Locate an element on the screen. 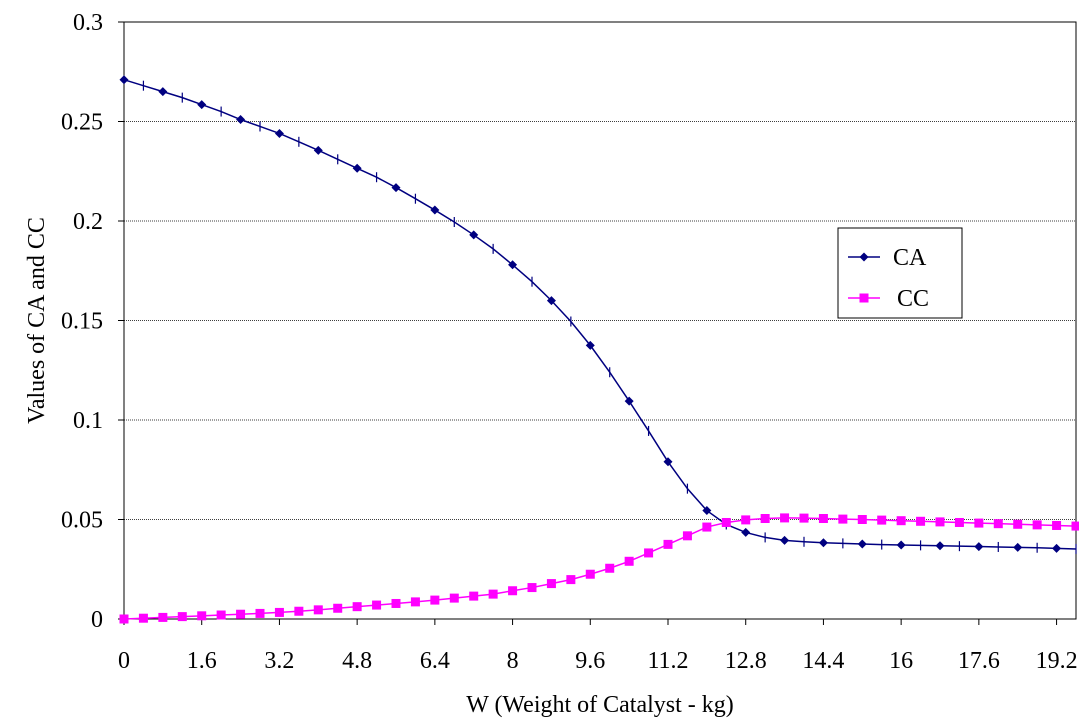 This screenshot has width=1079, height=723. legend-label-cc: CC is located at coordinates (913, 299).